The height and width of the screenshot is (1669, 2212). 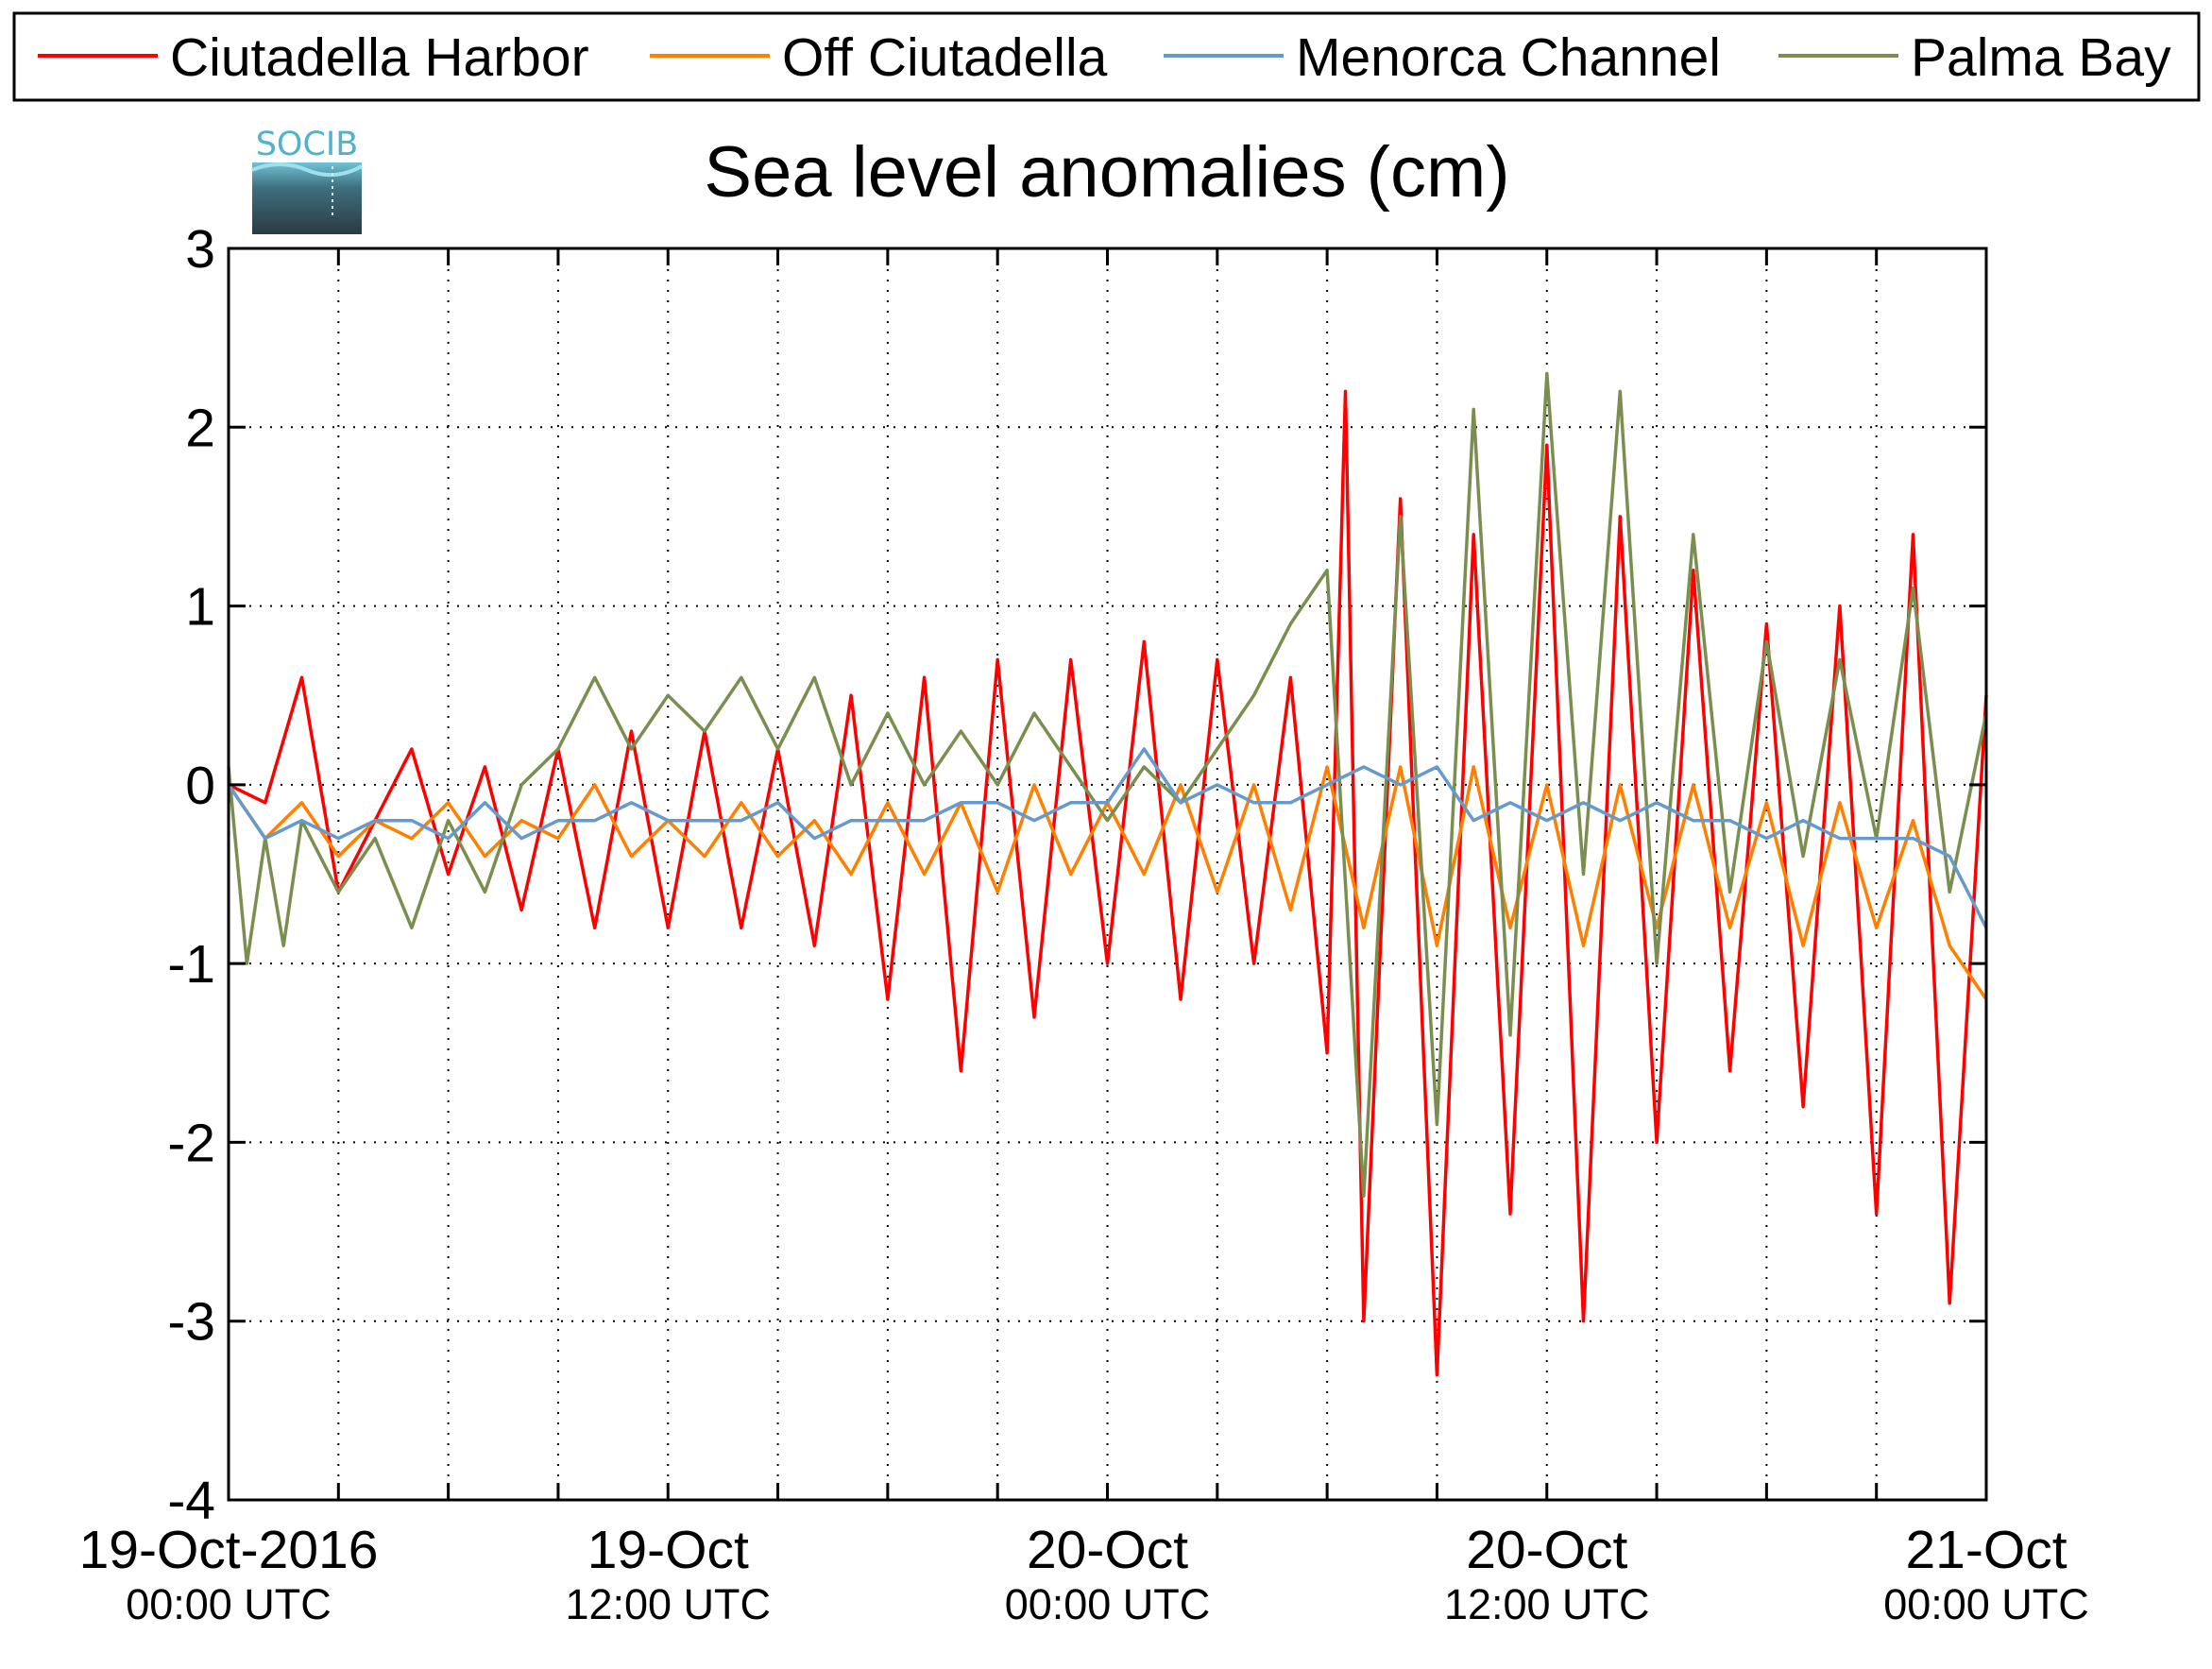 I want to click on legend-label: Menorca Channel, so click(x=1508, y=58).